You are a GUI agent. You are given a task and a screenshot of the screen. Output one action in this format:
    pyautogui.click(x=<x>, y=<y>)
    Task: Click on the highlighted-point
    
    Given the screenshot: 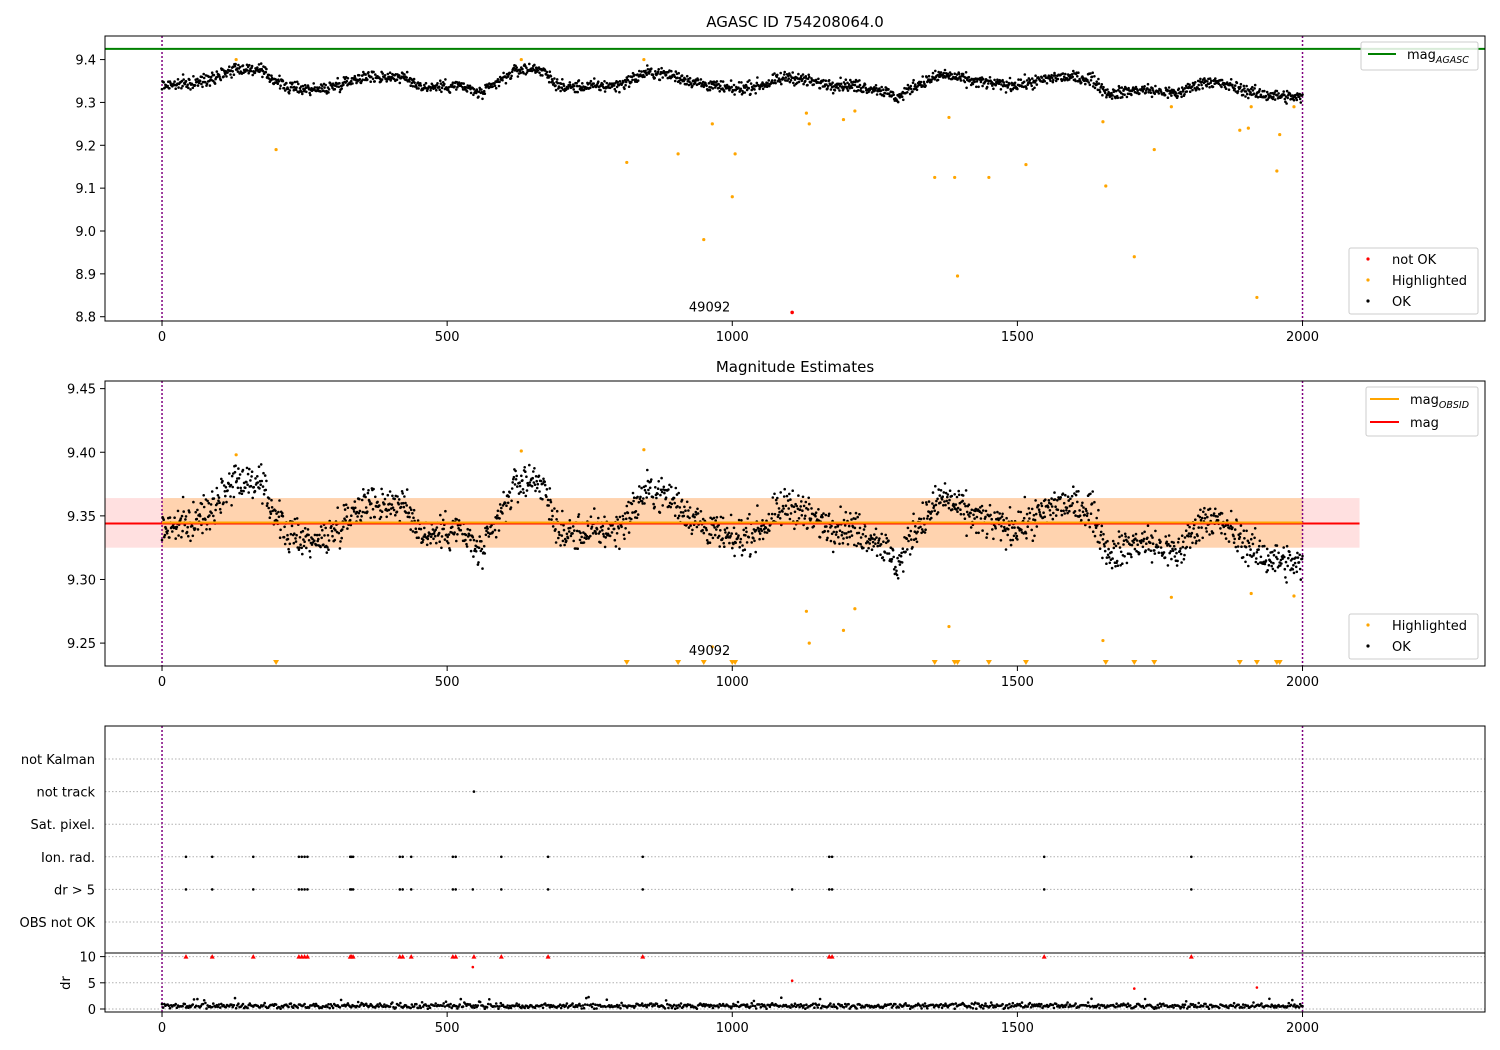 What is the action you would take?
    pyautogui.click(x=276, y=149)
    